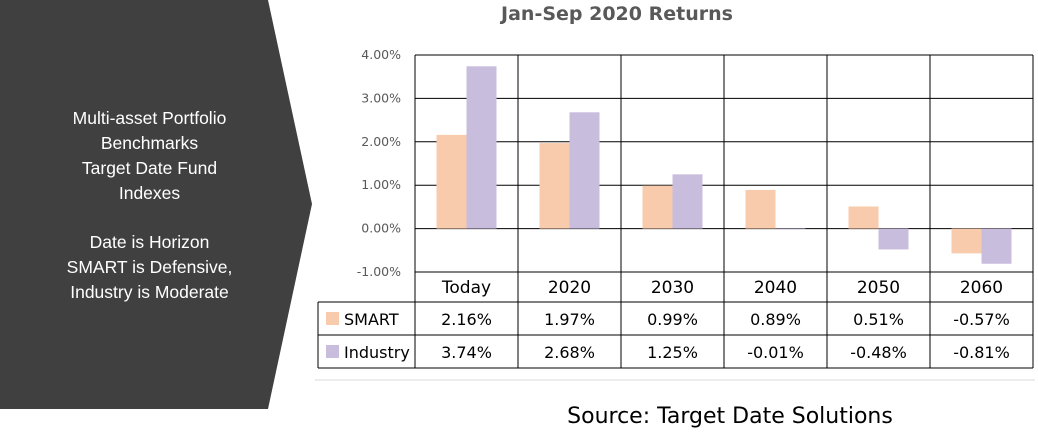 The image size is (1038, 443). I want to click on data-label: -0.01%, so click(775, 352).